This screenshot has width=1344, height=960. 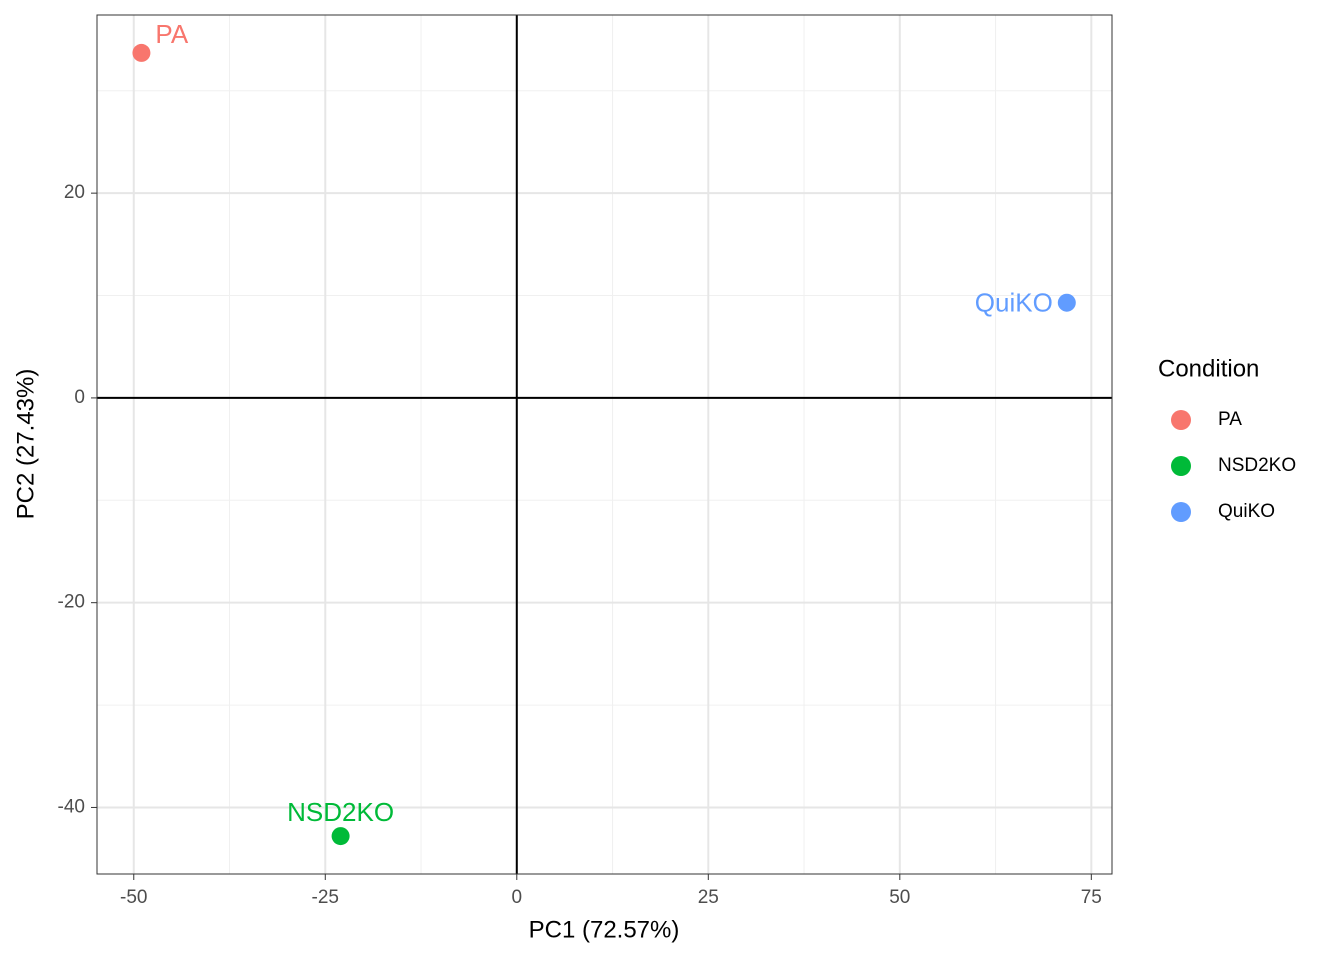 I want to click on legend-label: NSD2KO, so click(x=1257, y=465).